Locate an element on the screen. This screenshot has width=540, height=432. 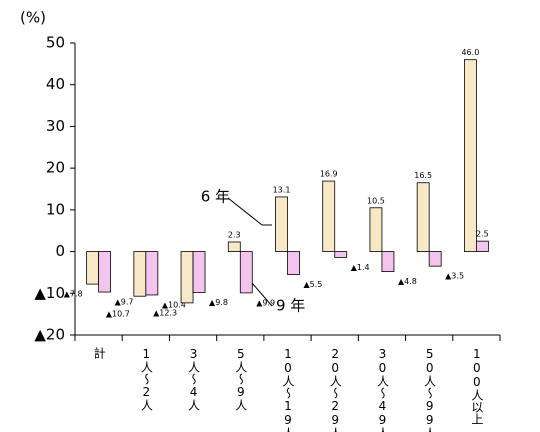
y-tick-label: 10 is located at coordinates (55, 209).